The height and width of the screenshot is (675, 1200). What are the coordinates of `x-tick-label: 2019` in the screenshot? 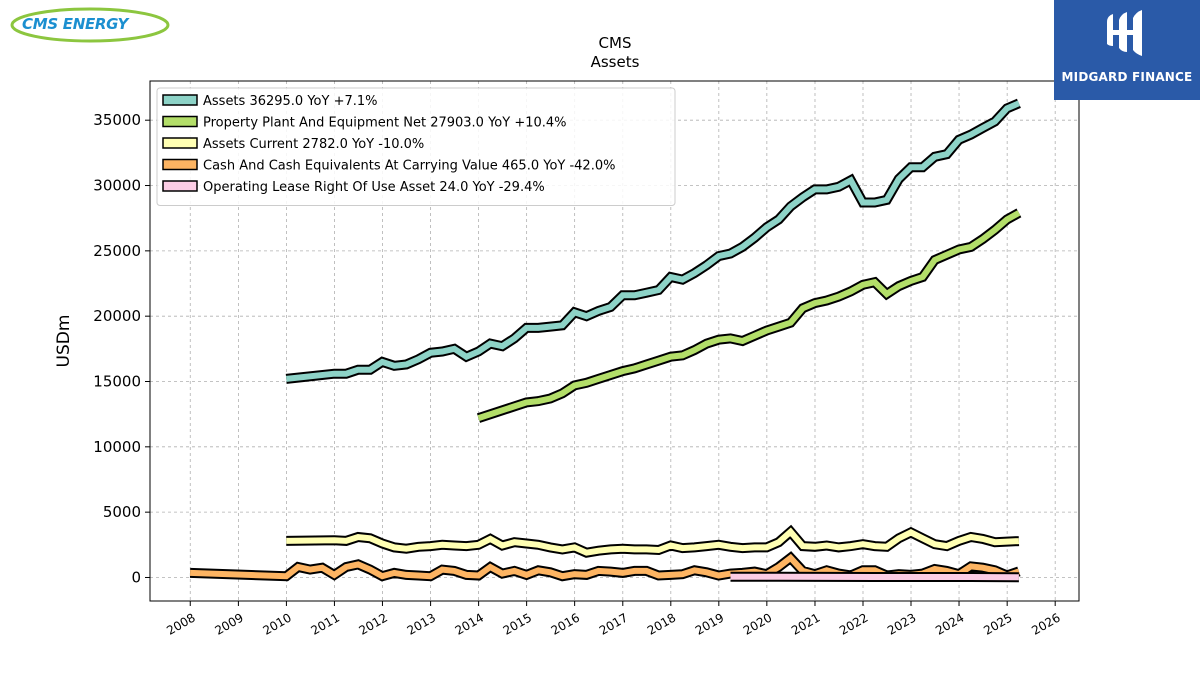 It's located at (709, 623).